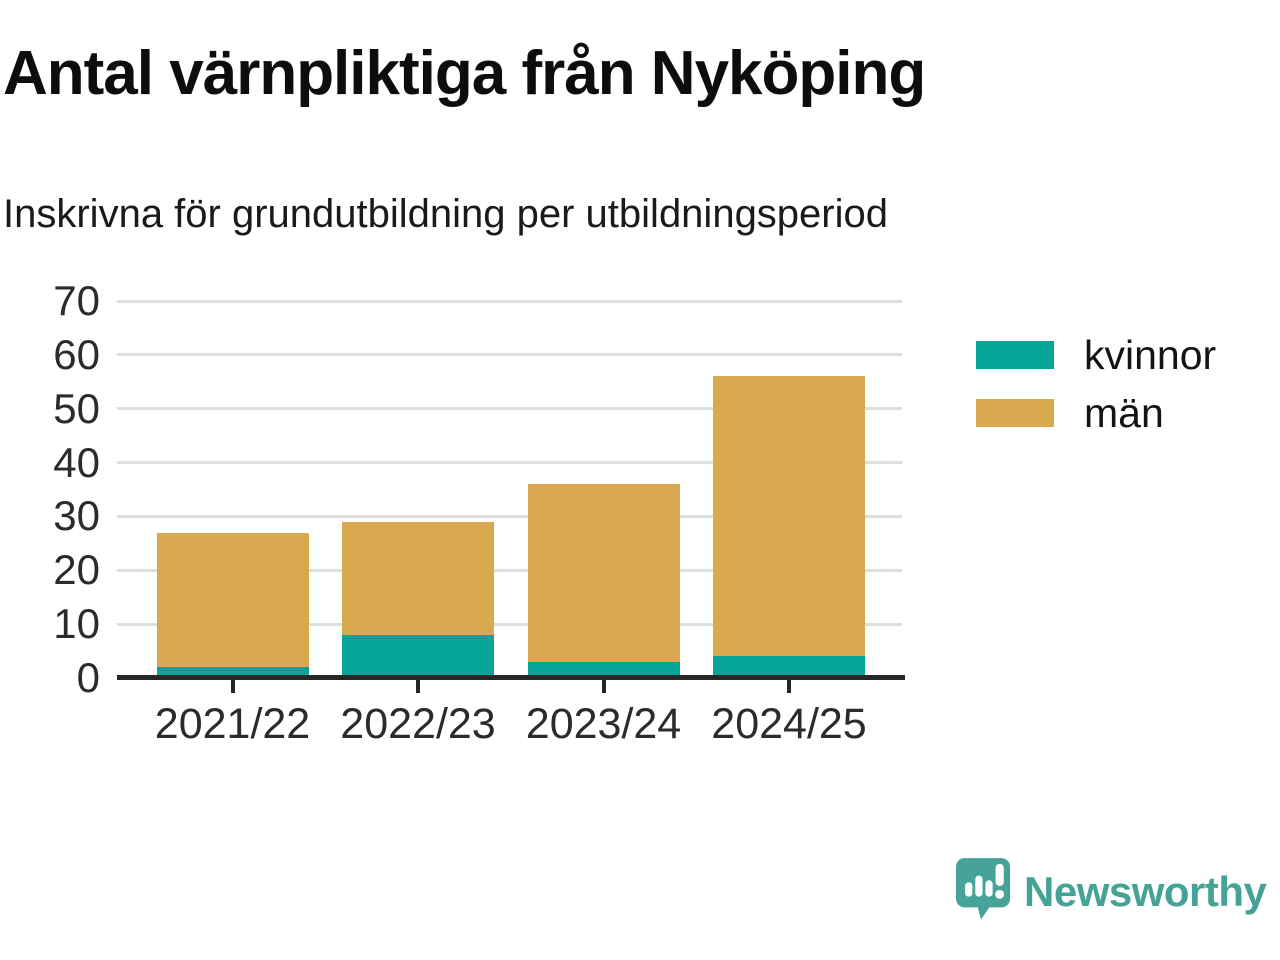 Image resolution: width=1280 pixels, height=960 pixels. Describe the element at coordinates (509, 624) in the screenshot. I see `gridline-y10` at that location.